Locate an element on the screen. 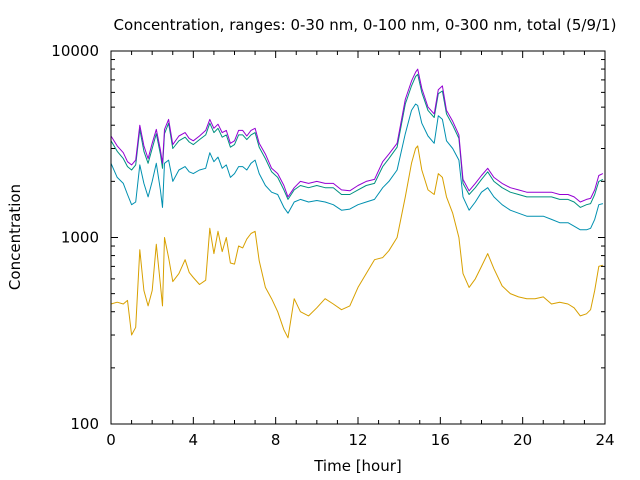 The image size is (640, 480). x-tick-label: 20 is located at coordinates (522, 440).